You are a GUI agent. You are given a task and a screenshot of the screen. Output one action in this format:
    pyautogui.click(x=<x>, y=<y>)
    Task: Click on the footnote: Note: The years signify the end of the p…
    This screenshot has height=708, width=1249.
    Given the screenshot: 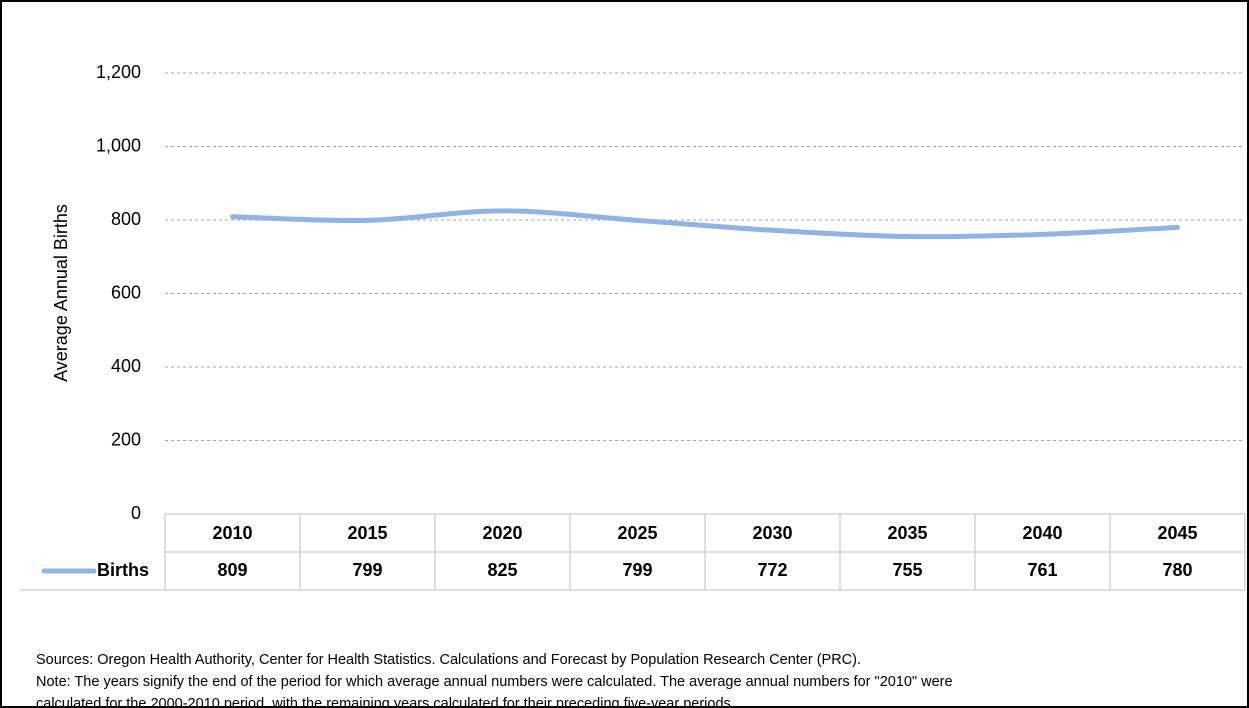 What is the action you would take?
    pyautogui.click(x=494, y=682)
    